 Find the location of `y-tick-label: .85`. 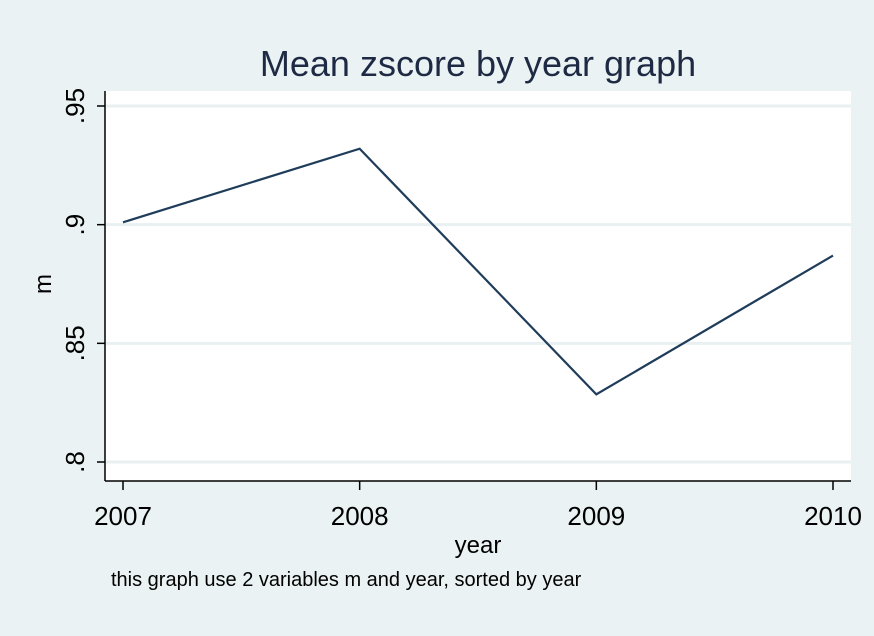

y-tick-label: .85 is located at coordinates (75, 343).